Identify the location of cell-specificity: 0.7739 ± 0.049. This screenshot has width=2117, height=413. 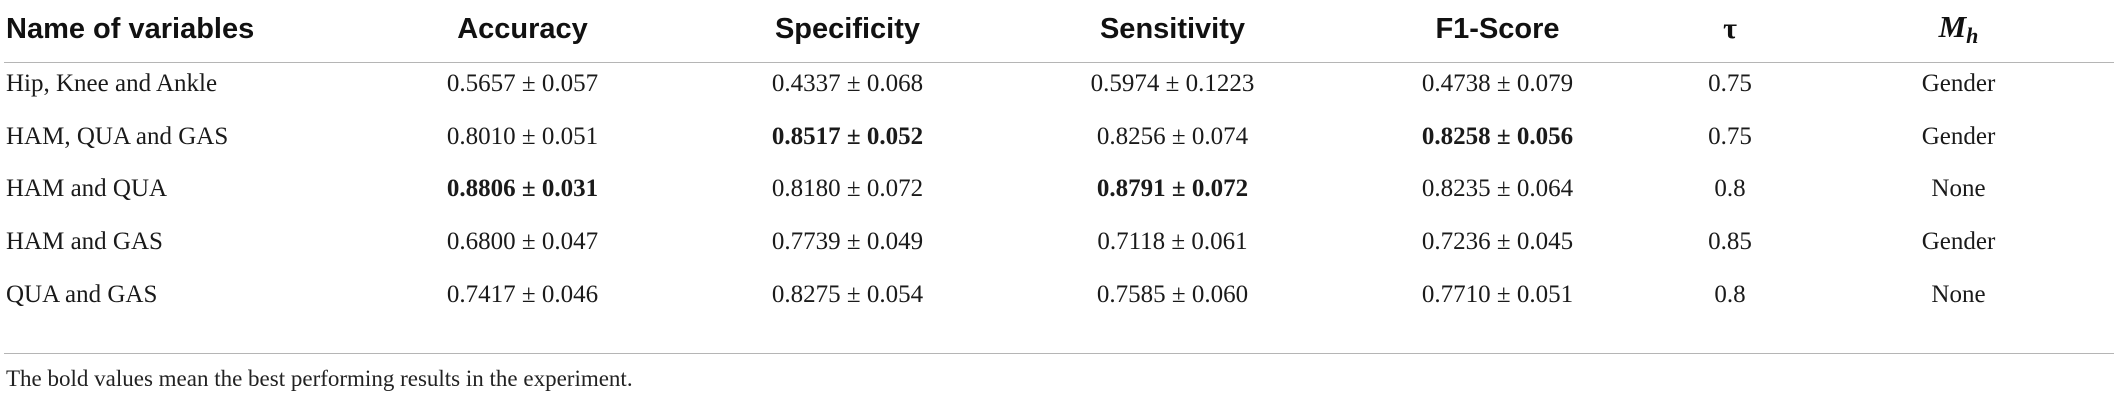
(847, 242).